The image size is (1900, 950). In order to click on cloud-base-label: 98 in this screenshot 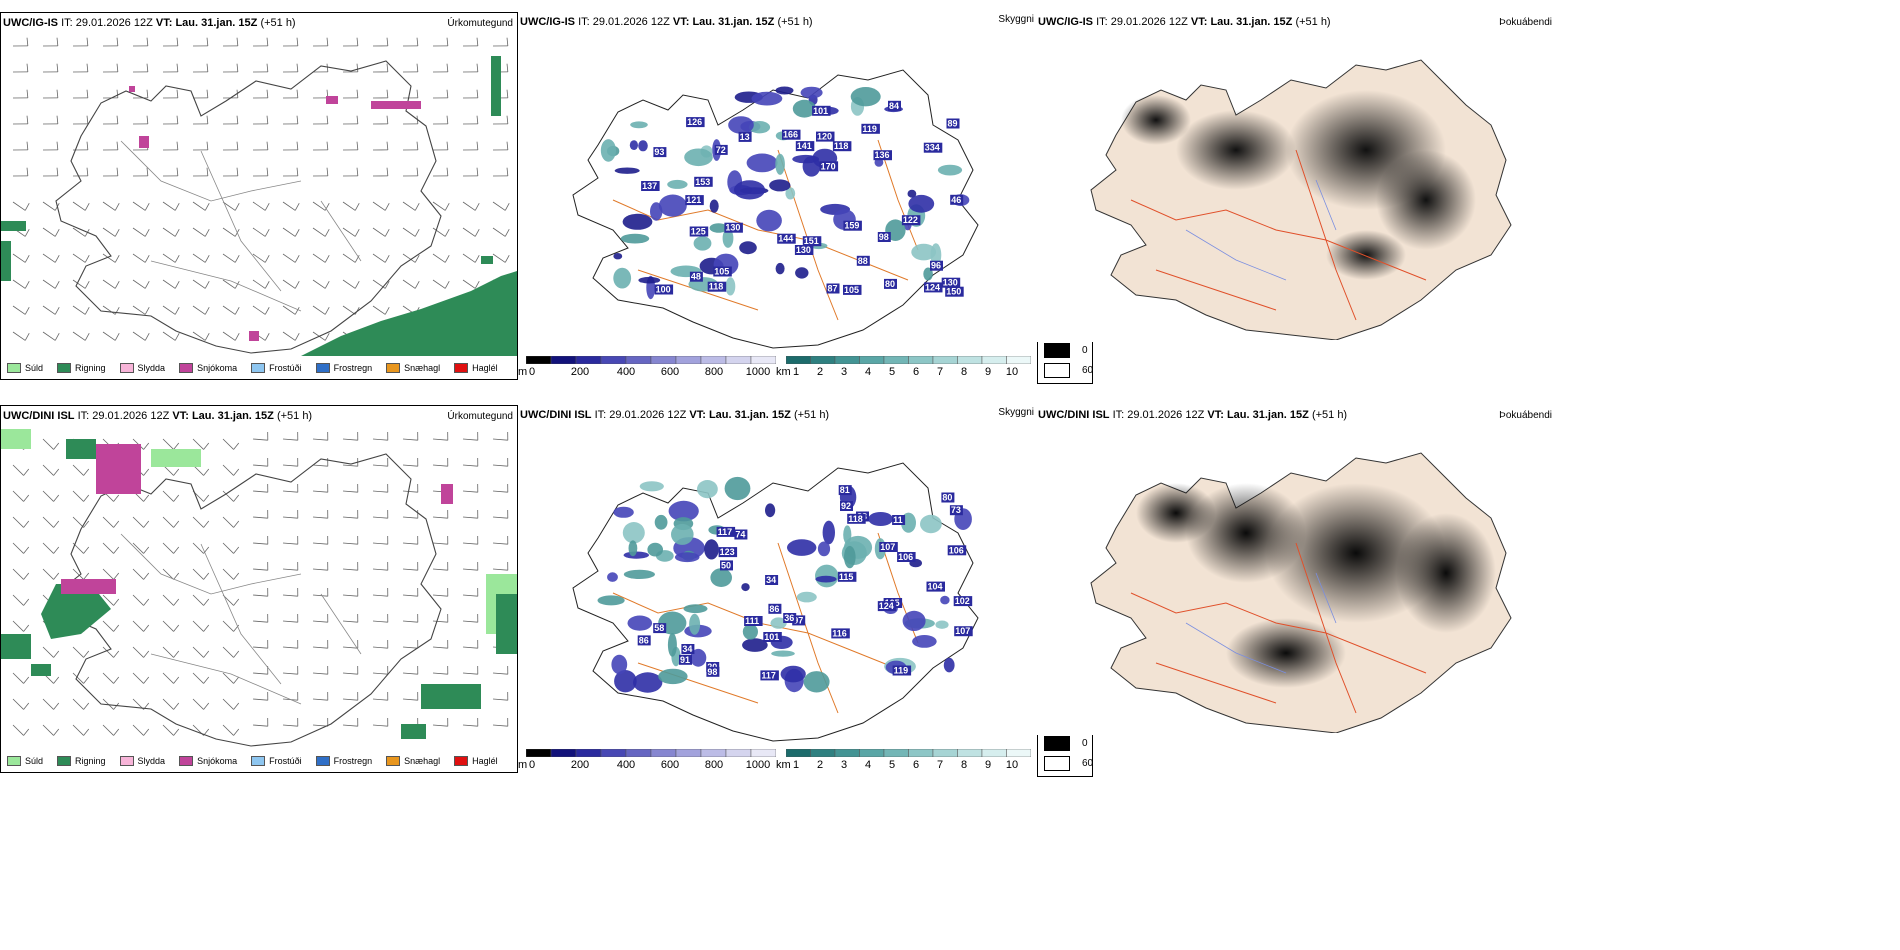, I will do `click(884, 237)`.